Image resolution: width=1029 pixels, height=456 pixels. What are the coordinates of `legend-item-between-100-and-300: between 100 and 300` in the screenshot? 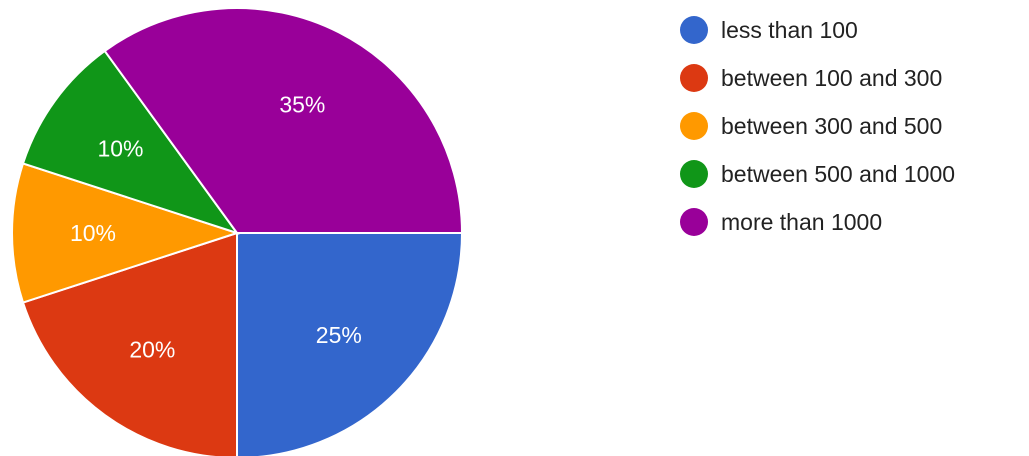 It's located at (852, 78).